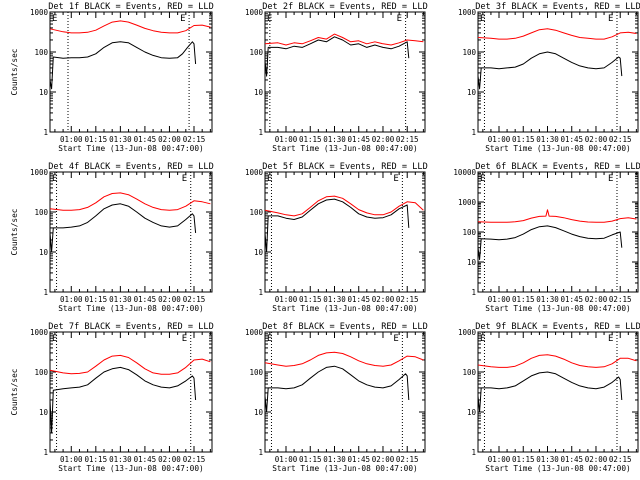  What do you see at coordinates (464, 172) in the screenshot?
I see `y-tick-label: 10000` at bounding box center [464, 172].